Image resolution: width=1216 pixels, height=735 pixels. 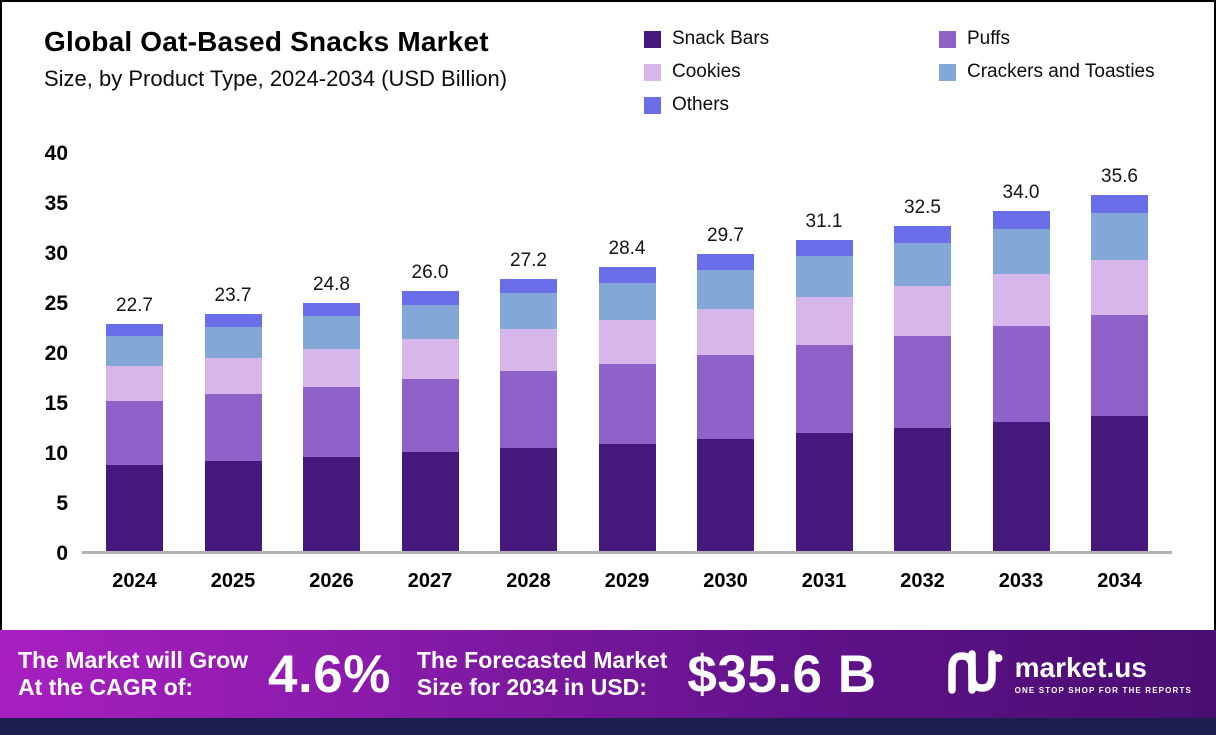 What do you see at coordinates (528, 581) in the screenshot?
I see `x-axis-label: 2028` at bounding box center [528, 581].